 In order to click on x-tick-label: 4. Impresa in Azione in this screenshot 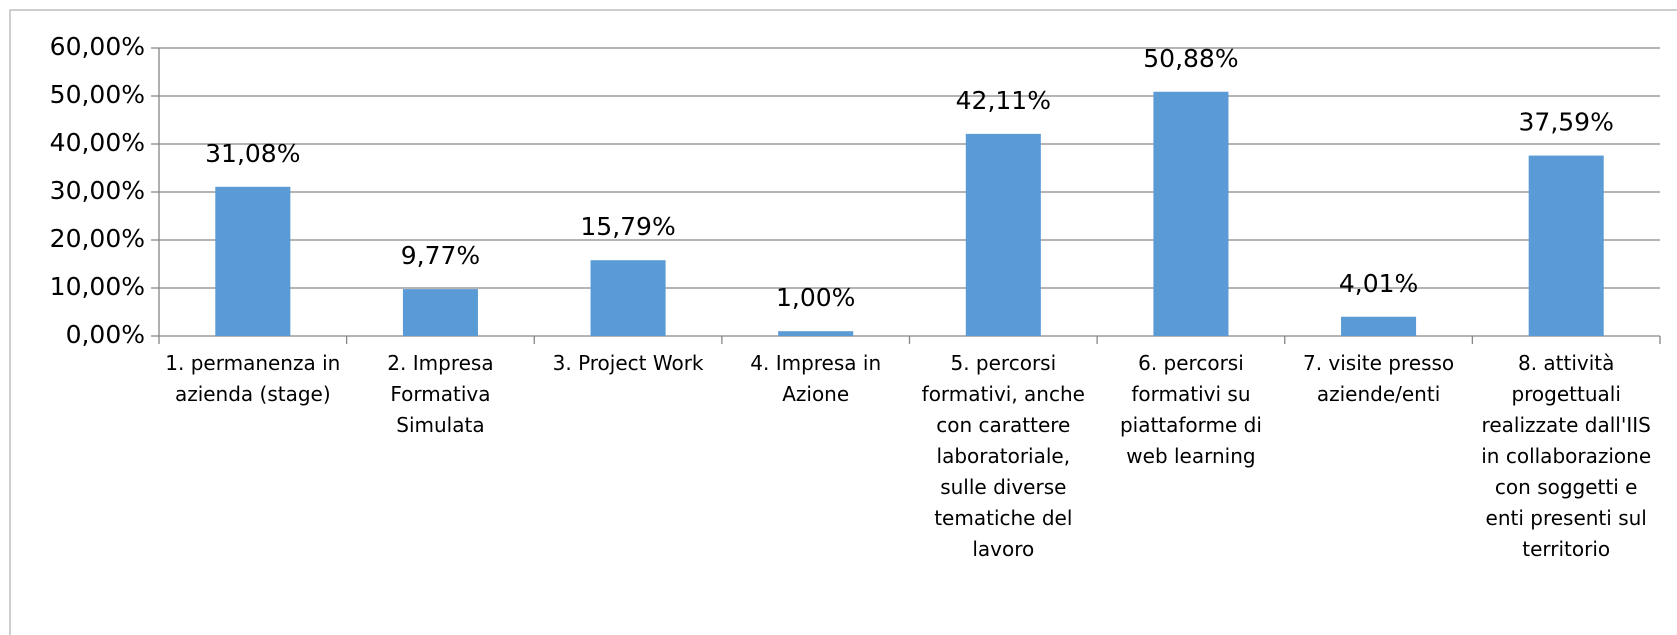, I will do `click(816, 378)`.